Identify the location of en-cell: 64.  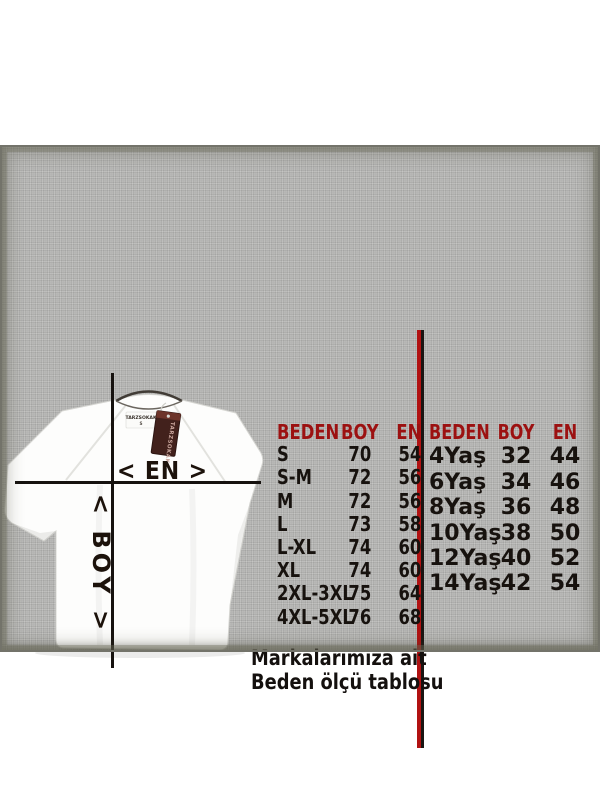
(410, 593).